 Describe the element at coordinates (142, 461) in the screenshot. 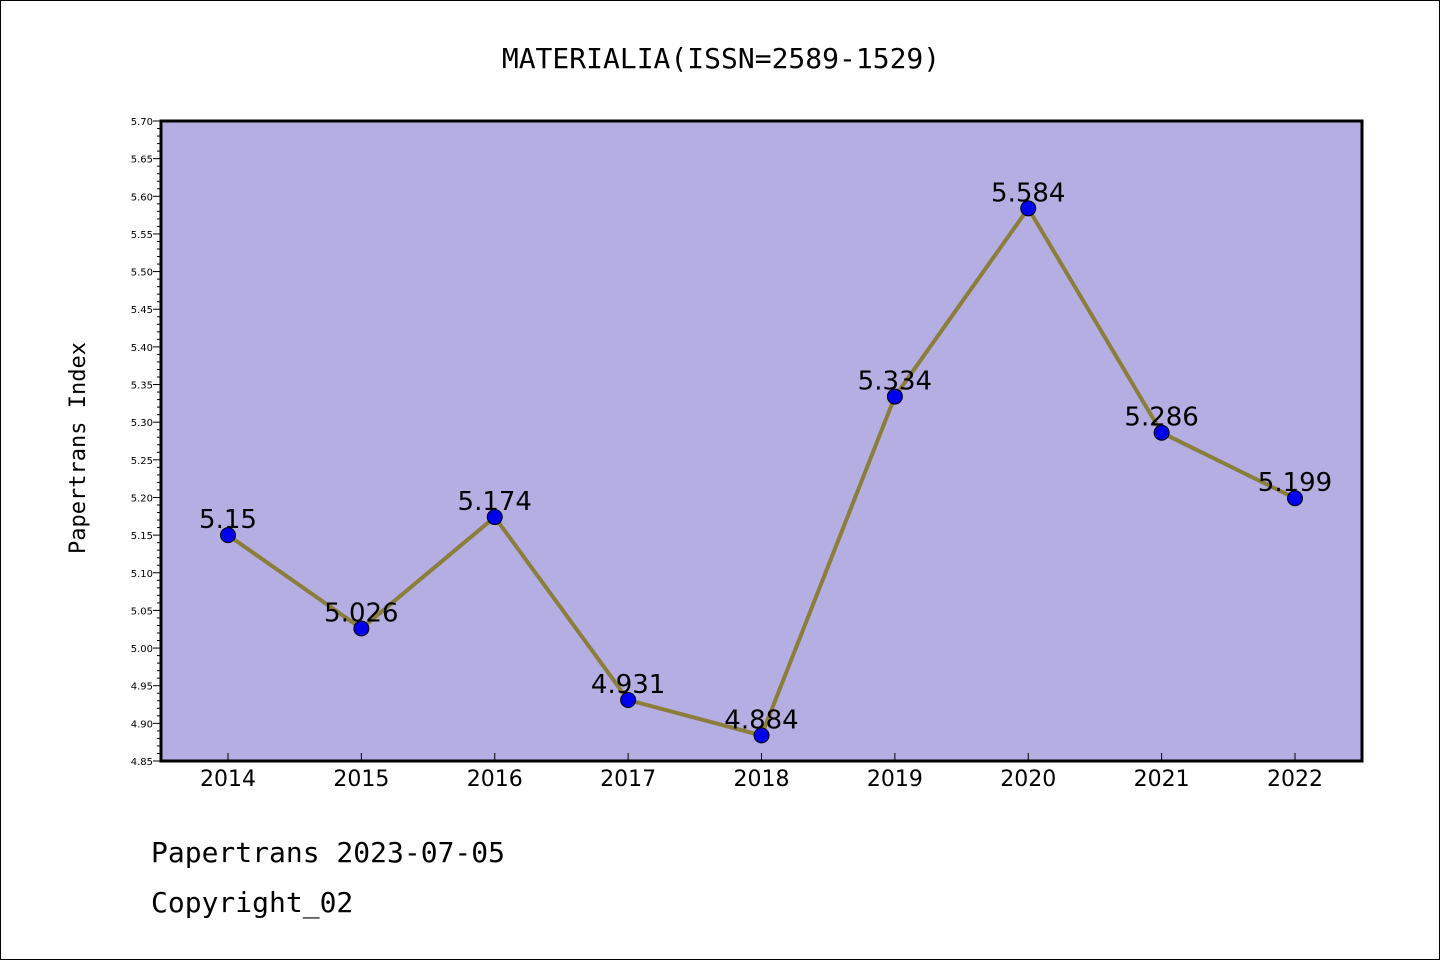

I see `y-tick-label: 5.25` at that location.